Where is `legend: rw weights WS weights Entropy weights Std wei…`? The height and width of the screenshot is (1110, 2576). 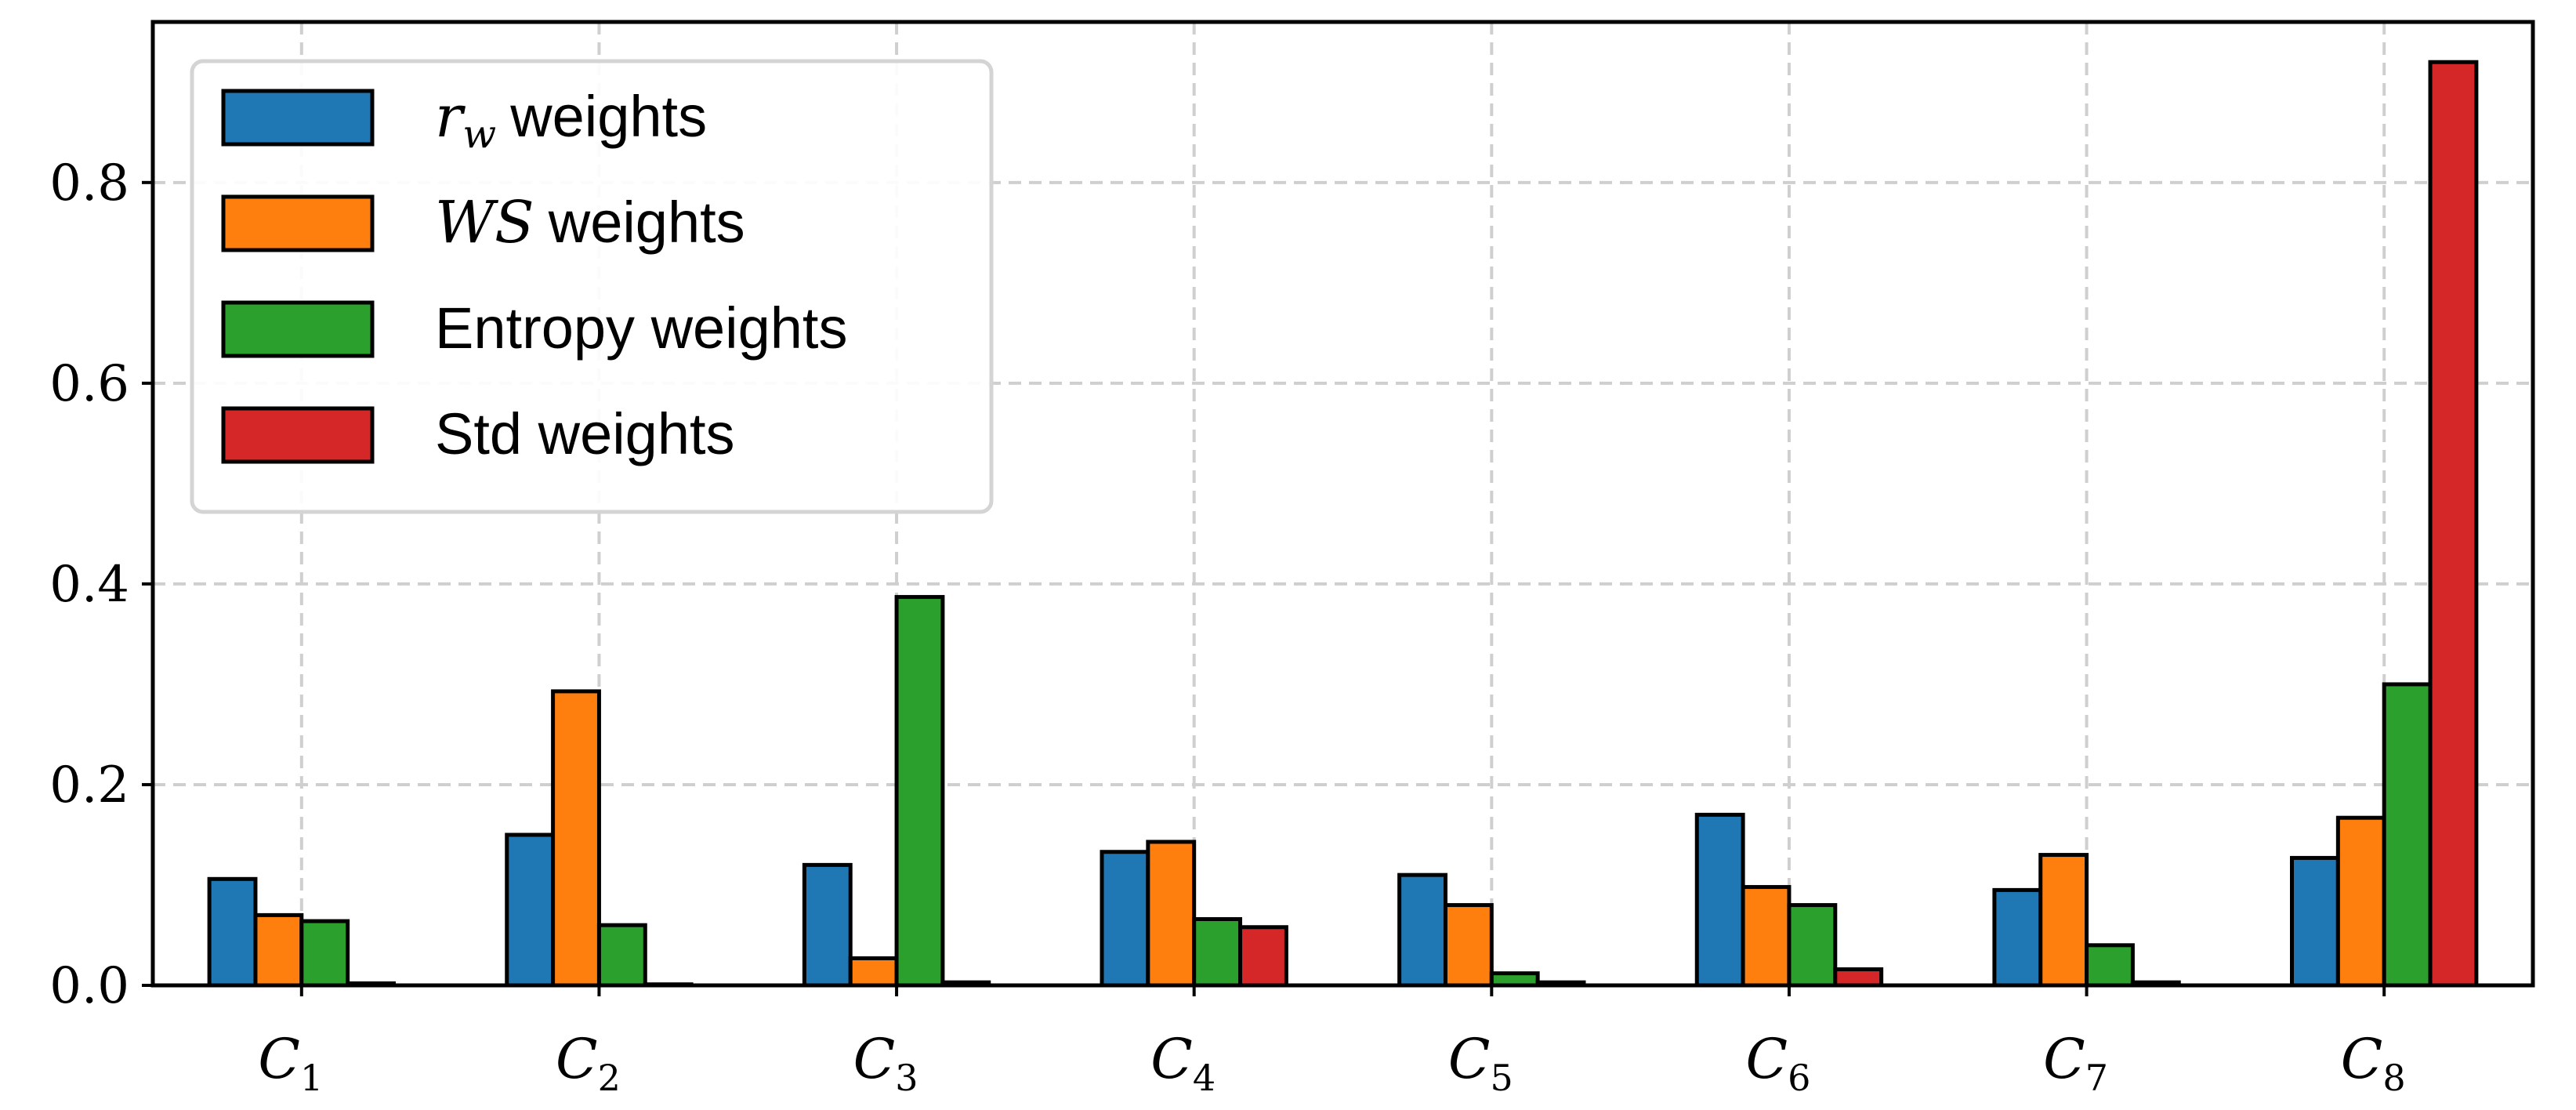
legend: rw weights WS weights Entropy weights Std wei… is located at coordinates (592, 287).